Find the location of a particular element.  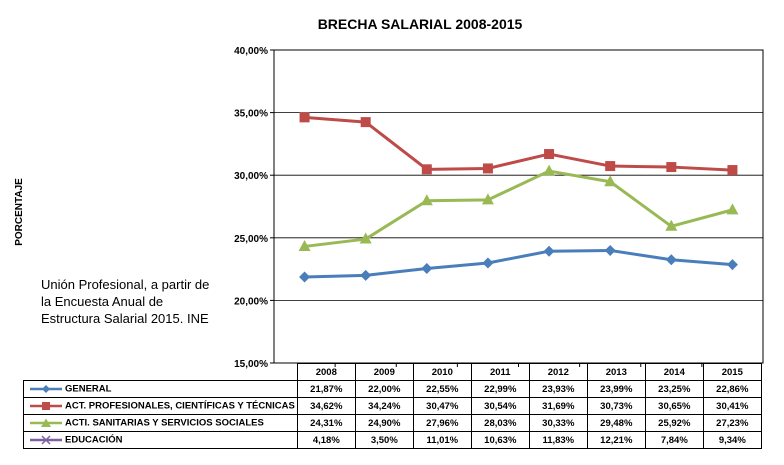

y-tick-label: 30,00% is located at coordinates (251, 176).